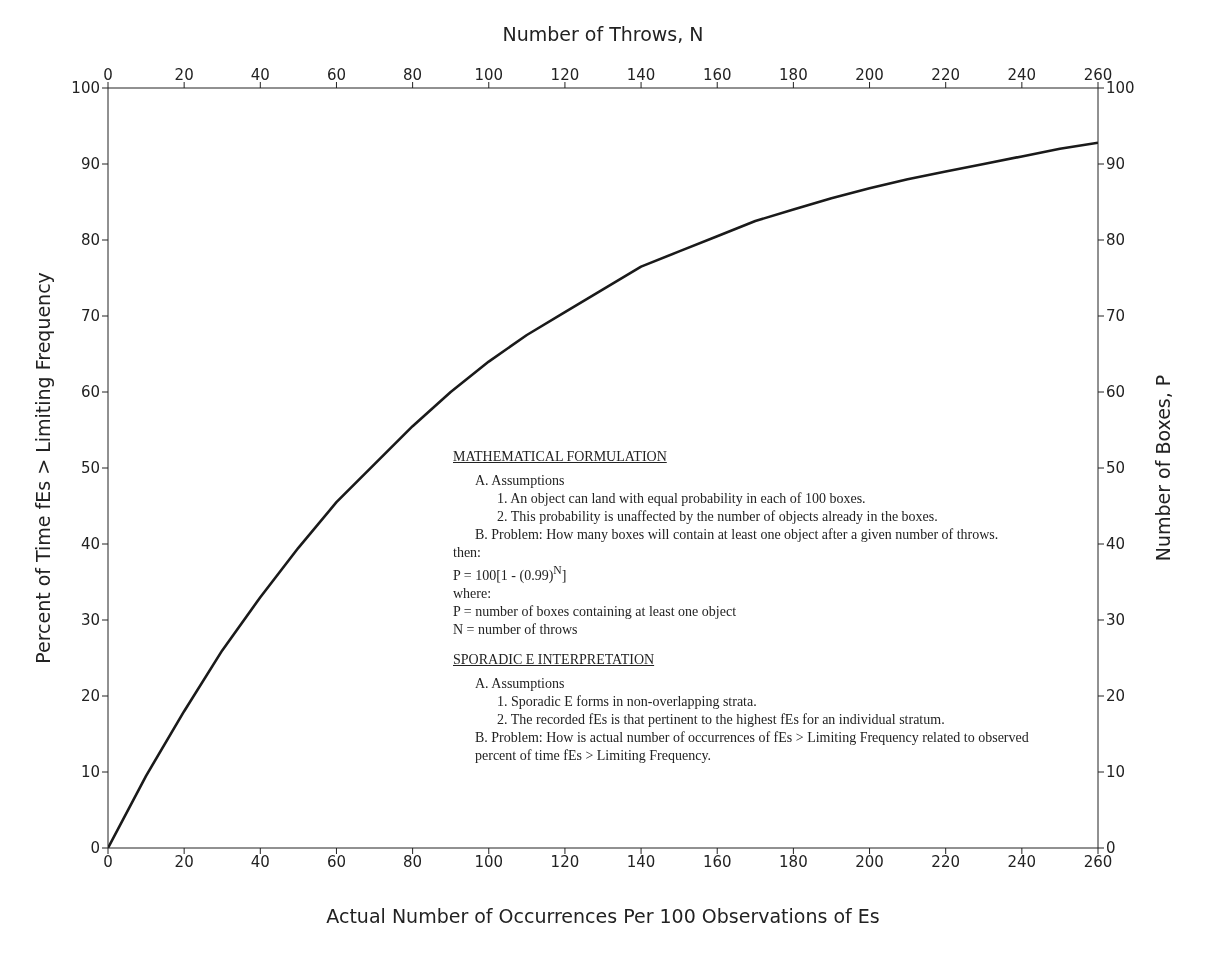  Describe the element at coordinates (489, 861) in the screenshot. I see `x2-tick-label: 100` at that location.